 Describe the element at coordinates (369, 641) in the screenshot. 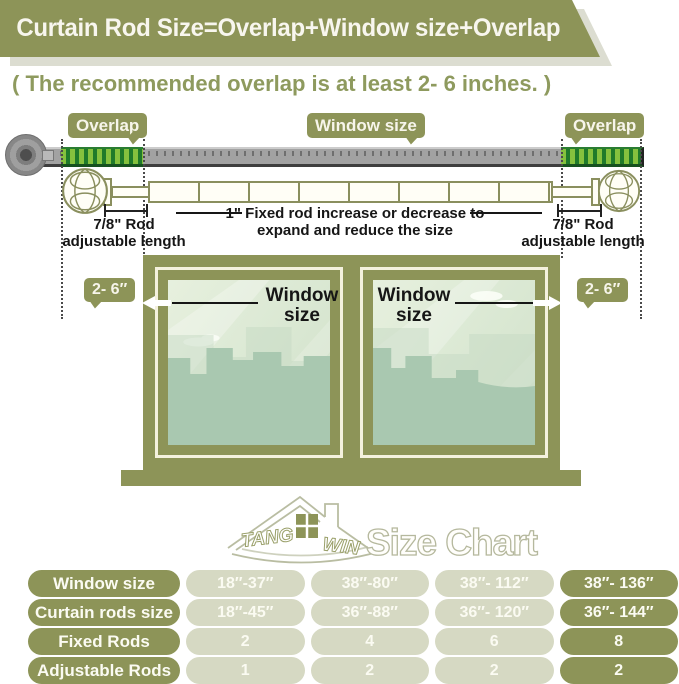

I see `table-cell: 4` at that location.